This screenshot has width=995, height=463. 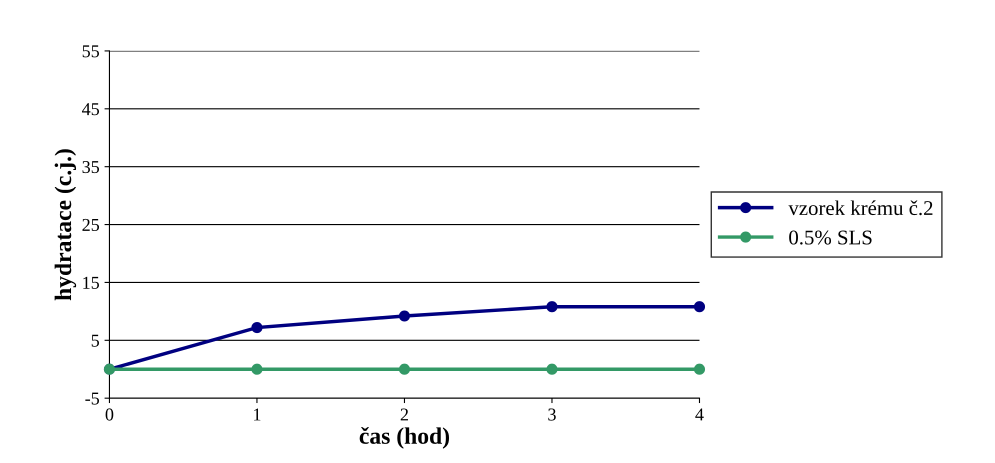 I want to click on y-tick-label: 35, so click(x=91, y=167).